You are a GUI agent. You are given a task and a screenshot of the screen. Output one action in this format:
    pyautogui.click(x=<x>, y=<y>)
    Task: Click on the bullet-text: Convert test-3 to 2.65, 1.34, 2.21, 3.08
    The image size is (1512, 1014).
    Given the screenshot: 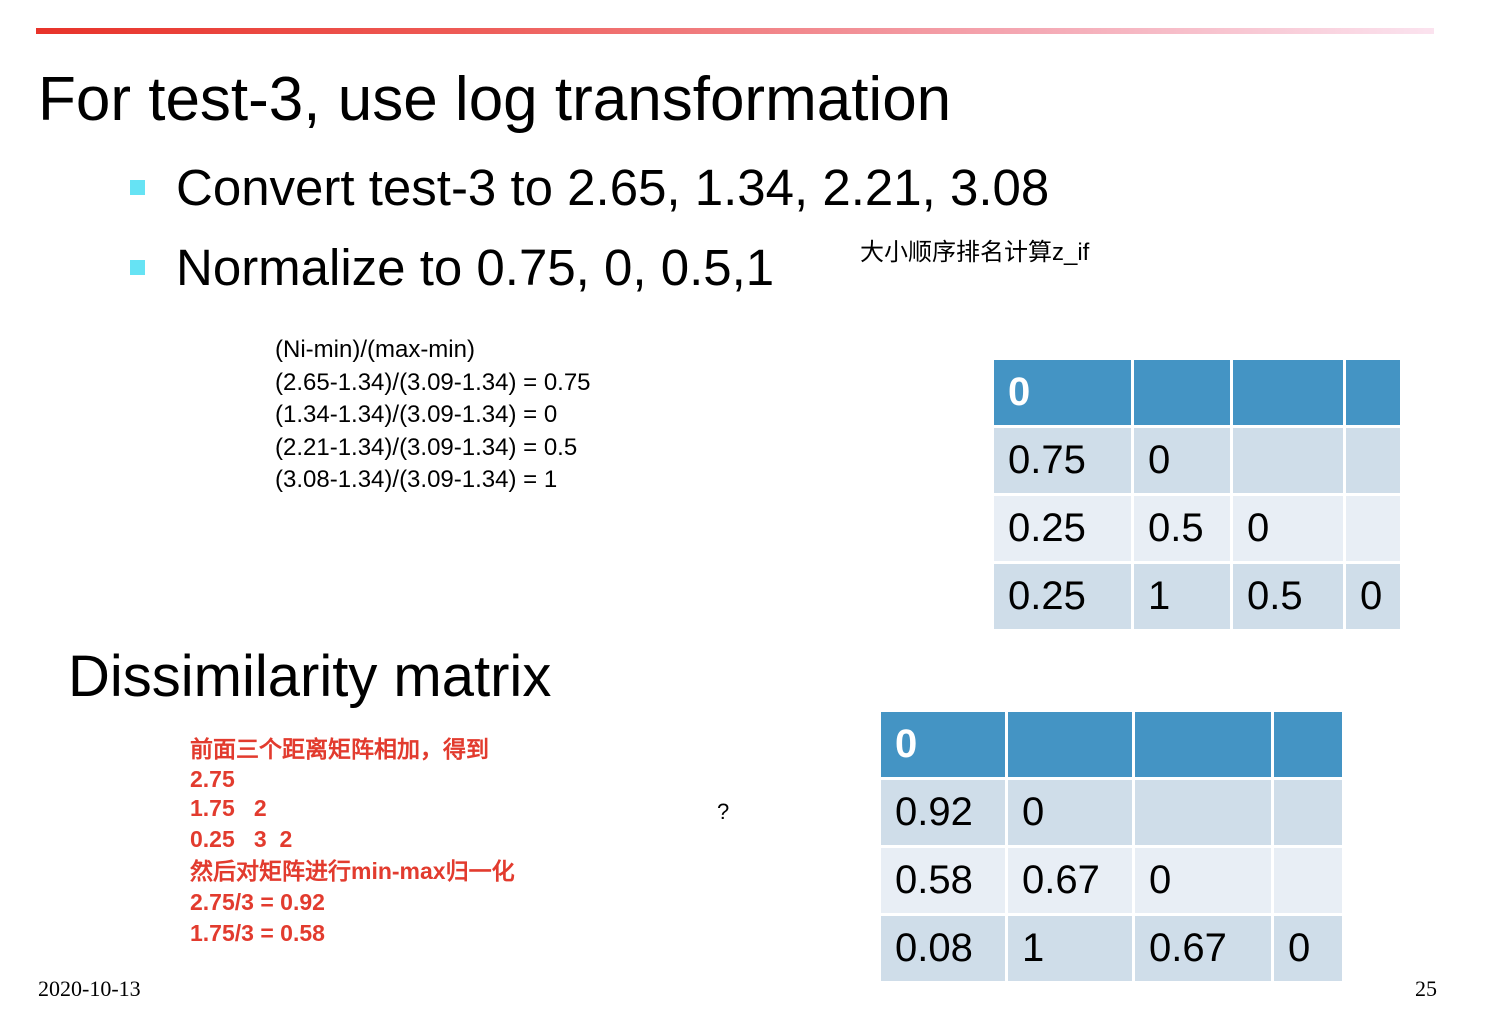 What is the action you would take?
    pyautogui.click(x=613, y=187)
    